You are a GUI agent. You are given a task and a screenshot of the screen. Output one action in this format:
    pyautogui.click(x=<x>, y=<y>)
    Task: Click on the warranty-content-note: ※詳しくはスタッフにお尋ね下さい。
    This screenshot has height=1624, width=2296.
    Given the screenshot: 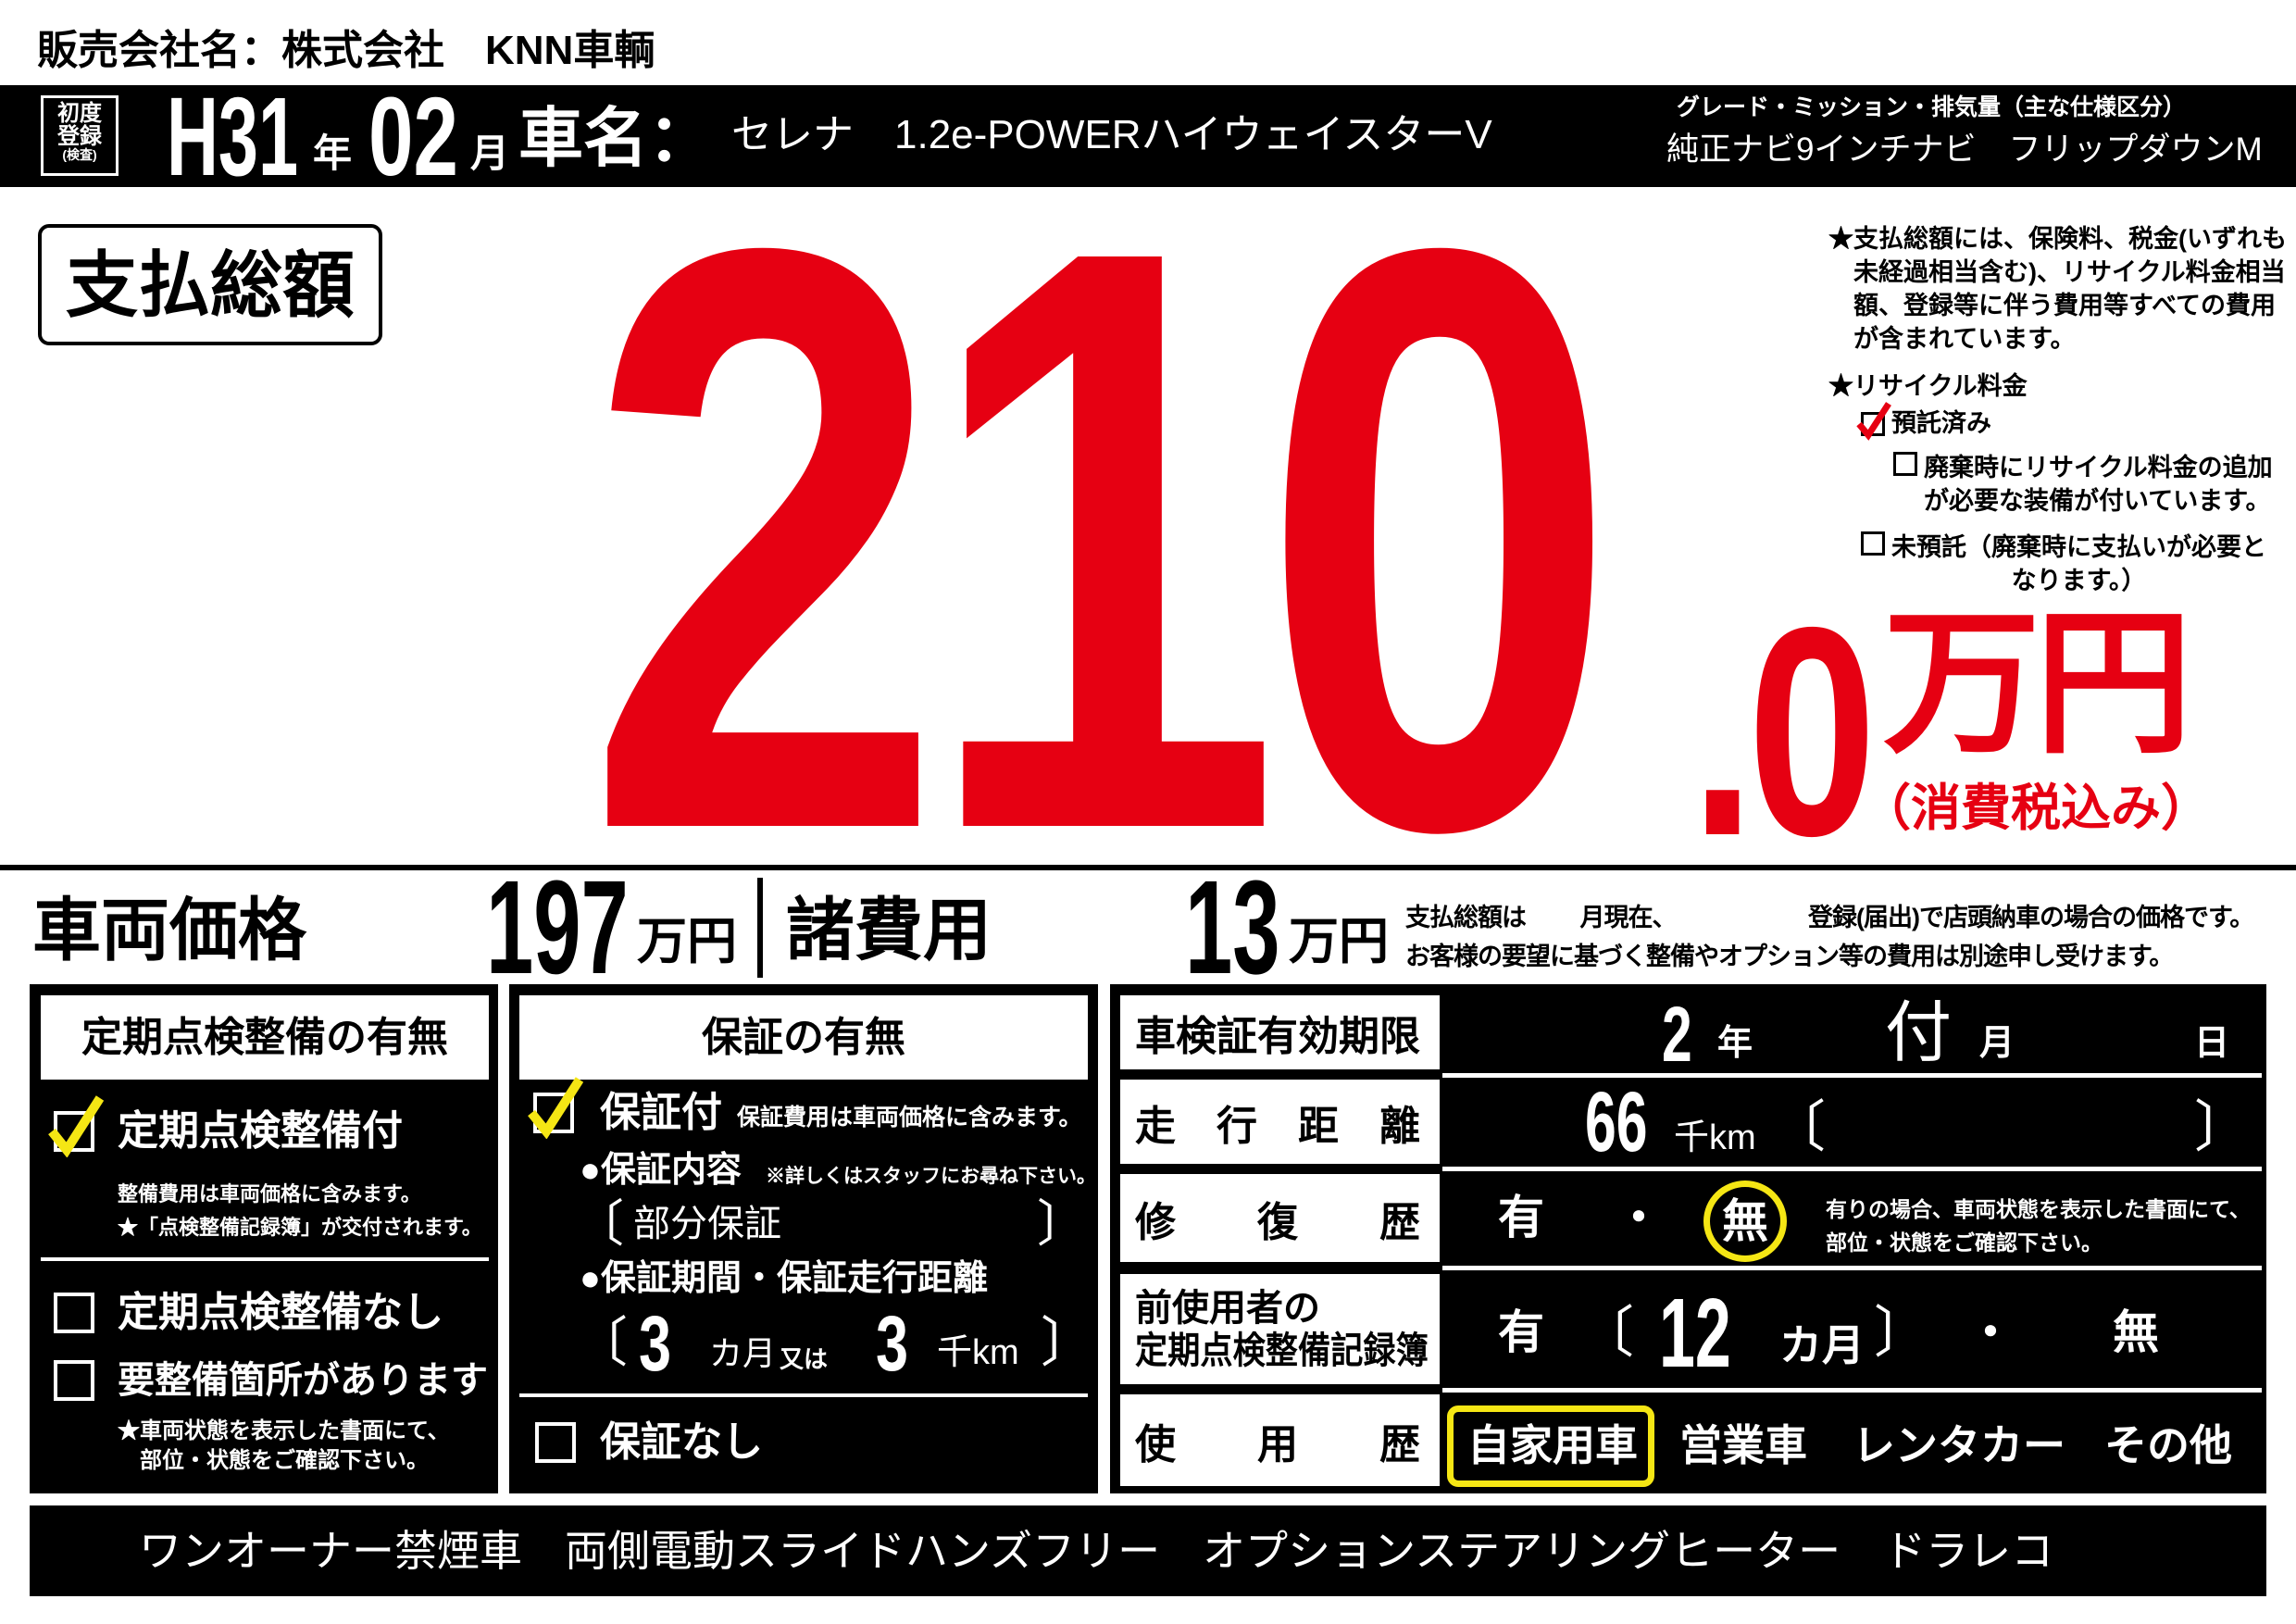 What is the action you would take?
    pyautogui.click(x=931, y=1176)
    